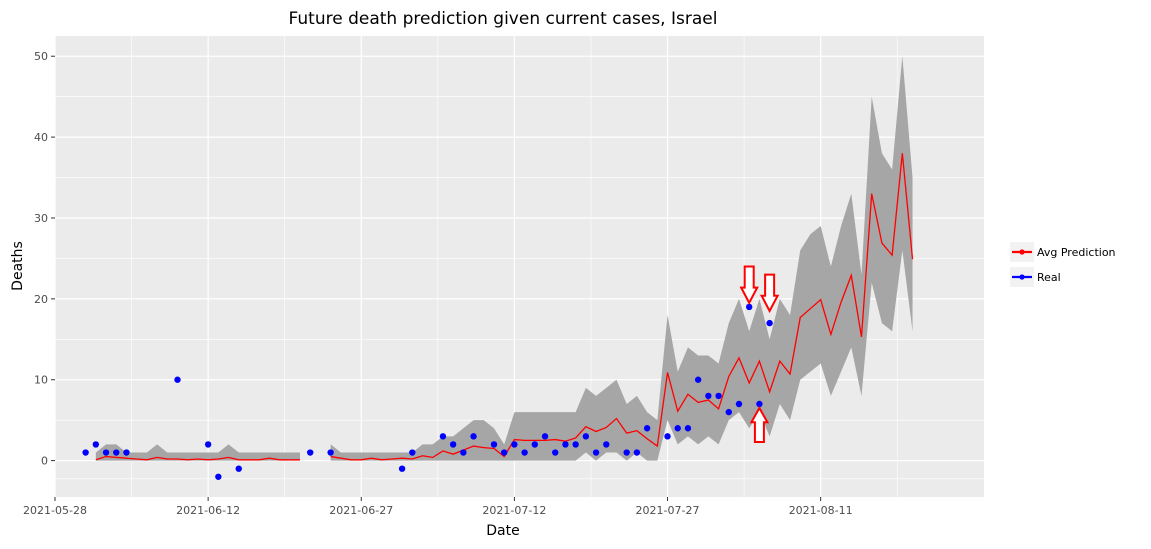 This screenshot has width=1151, height=549. What do you see at coordinates (1063, 264) in the screenshot?
I see `legend: Avg Prediction Real` at bounding box center [1063, 264].